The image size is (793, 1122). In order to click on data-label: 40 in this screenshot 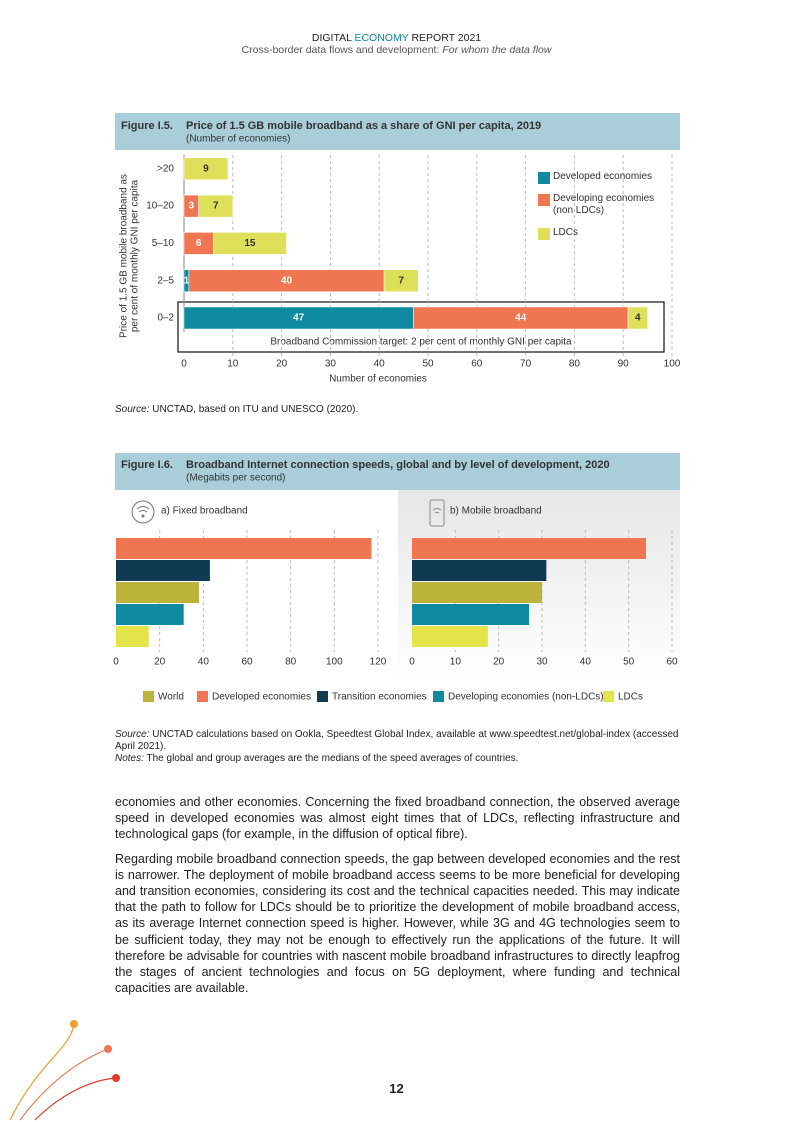, I will do `click(287, 280)`.